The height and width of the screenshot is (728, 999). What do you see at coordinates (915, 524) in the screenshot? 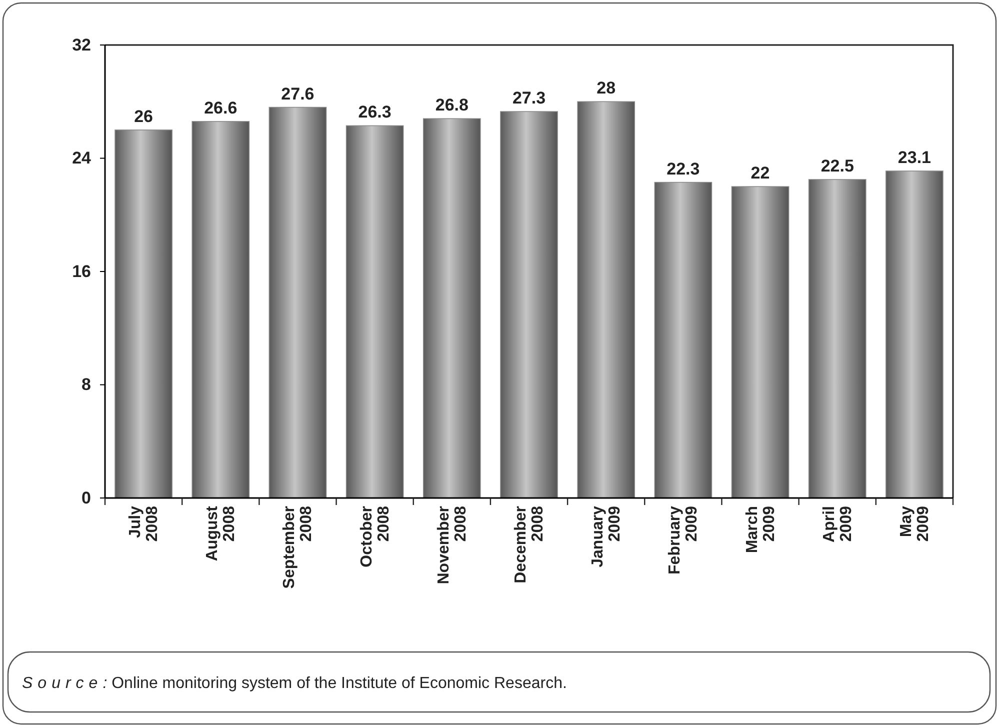
I see `x-tick-label: May 2009` at bounding box center [915, 524].